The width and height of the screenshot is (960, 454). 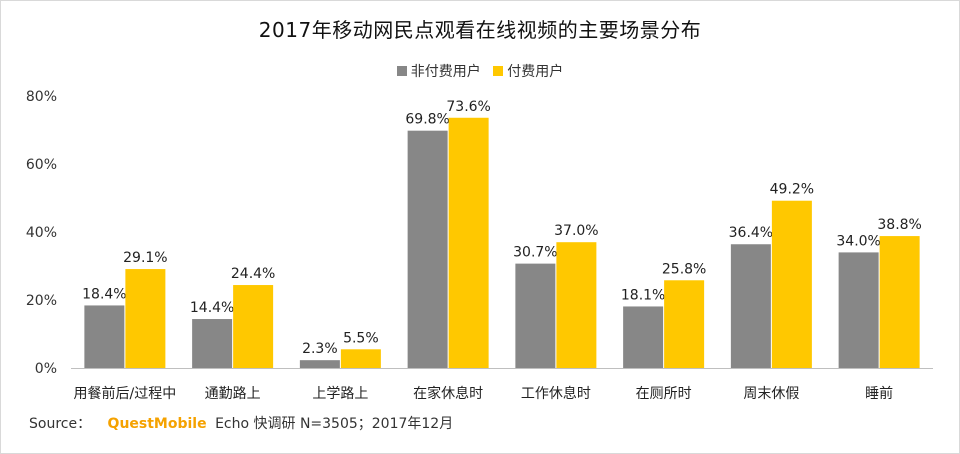 I want to click on legend-item-paying: 付费用户, so click(x=528, y=71).